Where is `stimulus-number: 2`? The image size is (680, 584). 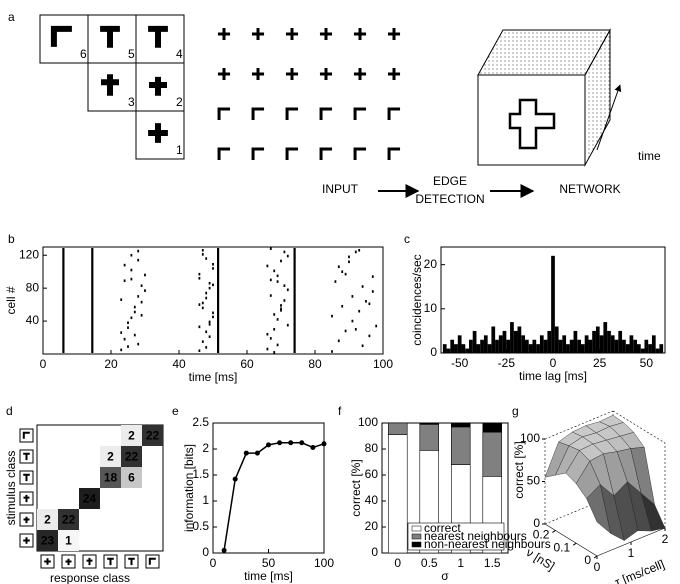
stimulus-number: 2 is located at coordinates (179, 102).